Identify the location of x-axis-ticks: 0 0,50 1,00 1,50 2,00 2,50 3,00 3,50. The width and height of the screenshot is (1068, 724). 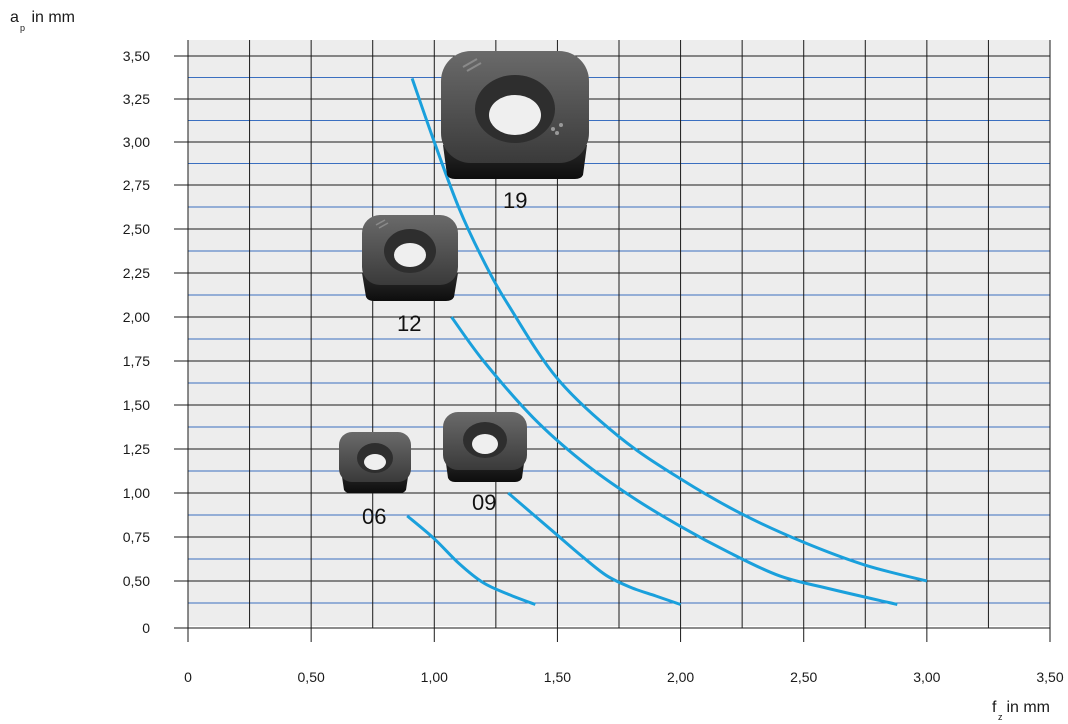
(624, 677).